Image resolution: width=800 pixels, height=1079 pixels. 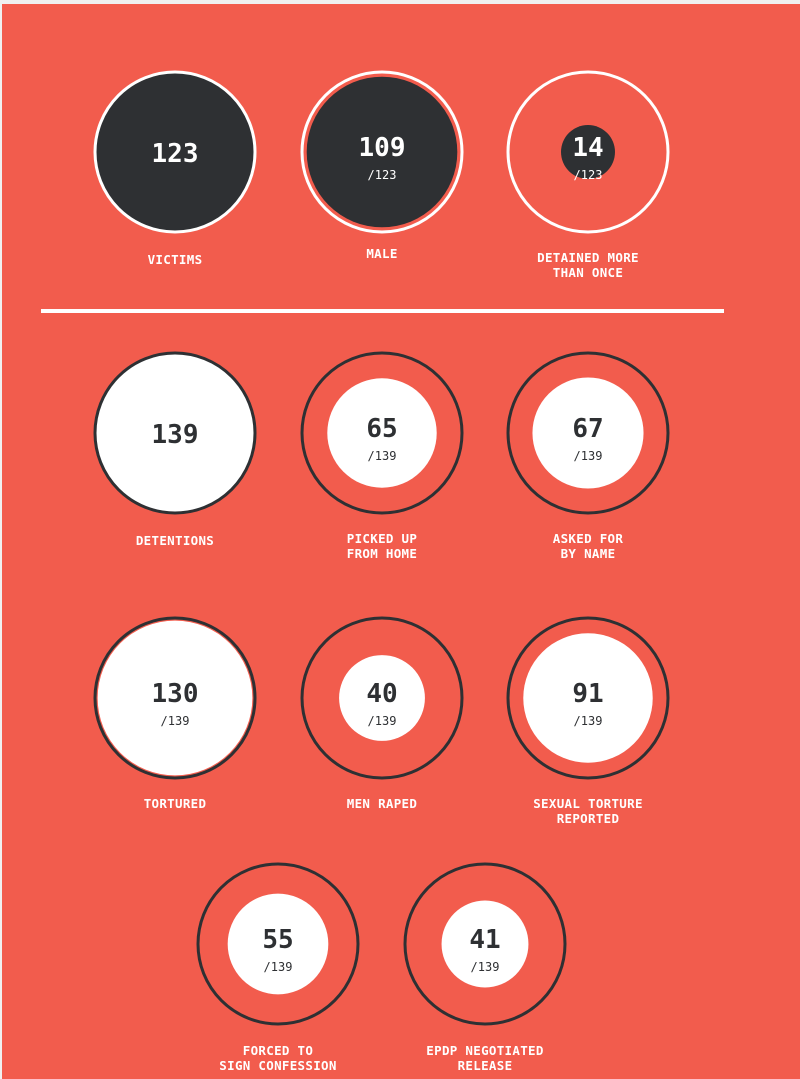 I want to click on disc-asked_for_by_name, so click(x=588, y=433).